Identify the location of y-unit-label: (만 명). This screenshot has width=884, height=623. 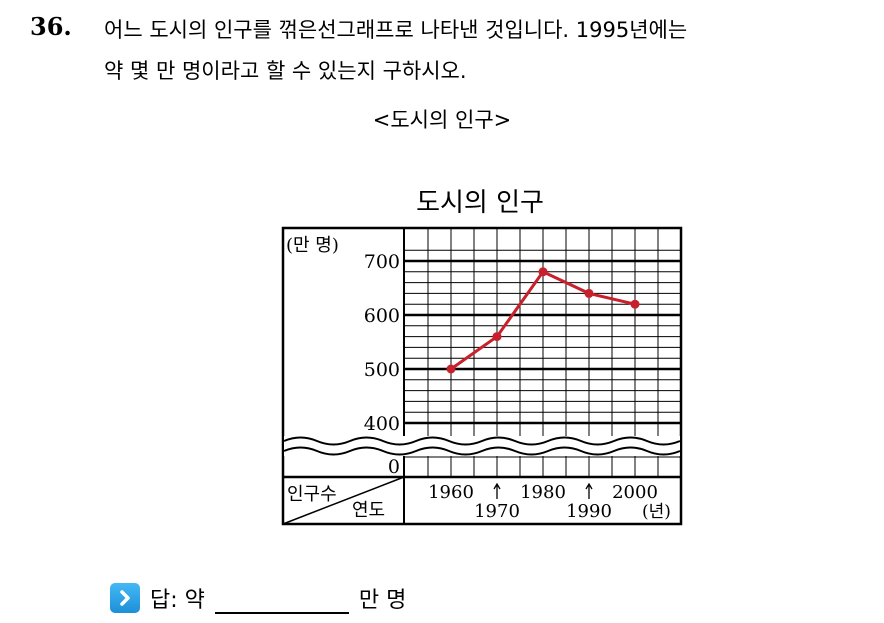
(312, 245).